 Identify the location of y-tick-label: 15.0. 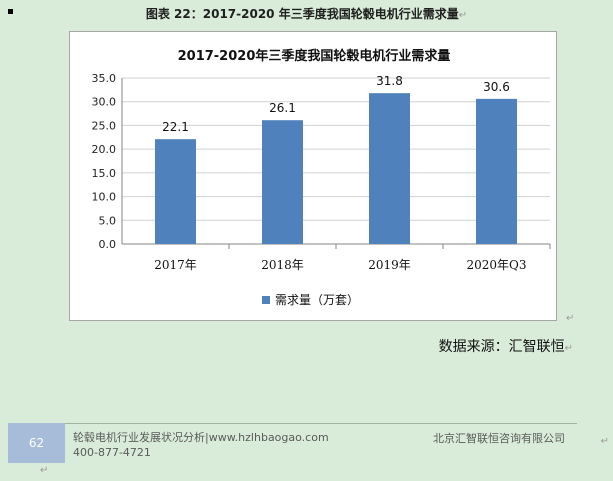
(104, 173).